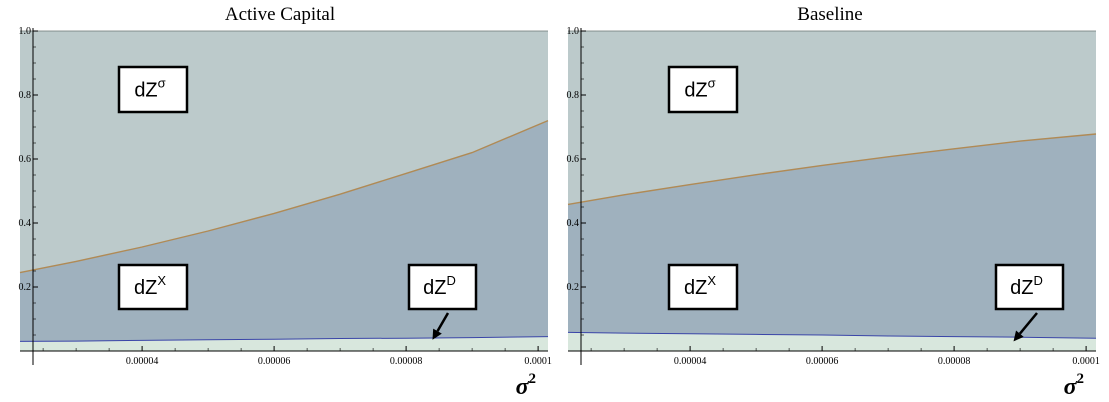 Image resolution: width=1109 pixels, height=402 pixels. Describe the element at coordinates (280, 14) in the screenshot. I see `panel-title: Active Capital` at that location.